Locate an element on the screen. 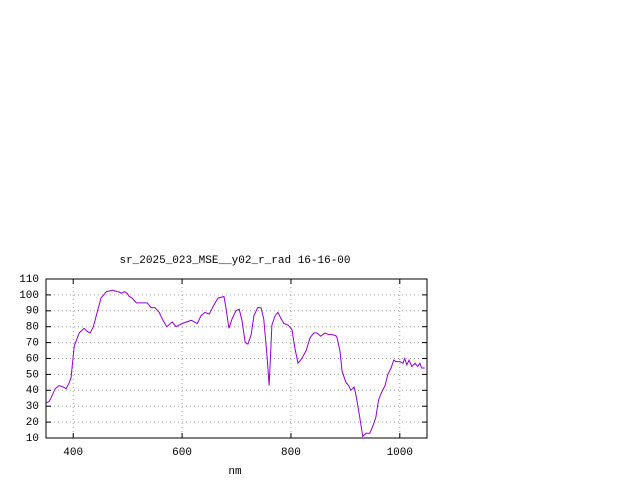 The width and height of the screenshot is (640, 480). y-tick-label: 30 is located at coordinates (32, 407).